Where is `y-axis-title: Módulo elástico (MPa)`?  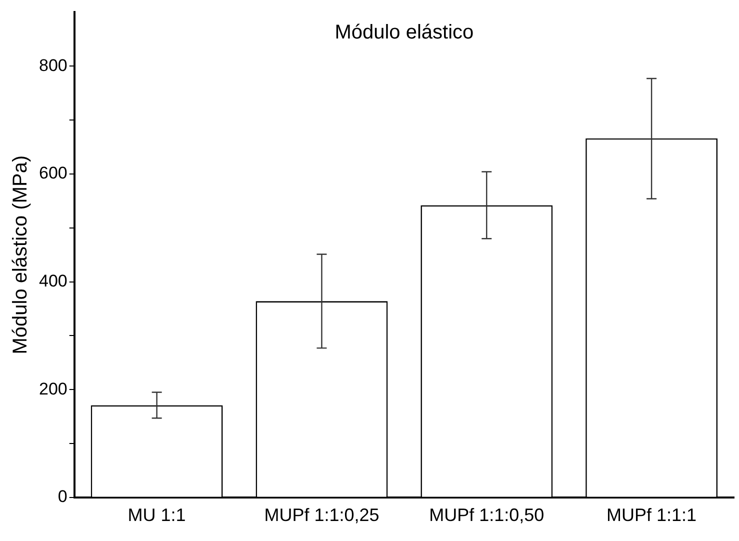
y-axis-title: Módulo elástico (MPa) is located at coordinates (21, 254).